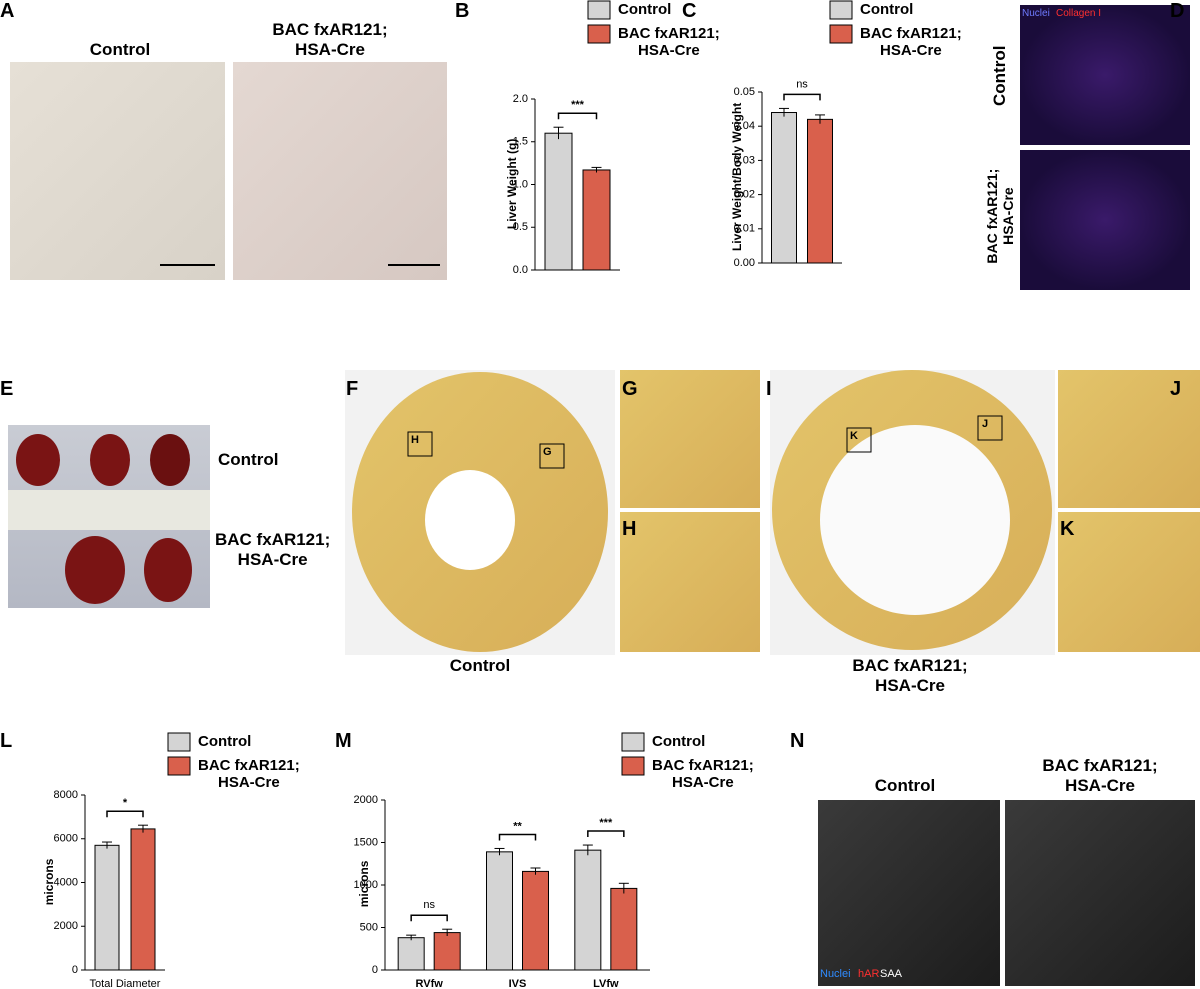  Describe the element at coordinates (430, 983) in the screenshot. I see `x-tick-label: RVfw` at that location.